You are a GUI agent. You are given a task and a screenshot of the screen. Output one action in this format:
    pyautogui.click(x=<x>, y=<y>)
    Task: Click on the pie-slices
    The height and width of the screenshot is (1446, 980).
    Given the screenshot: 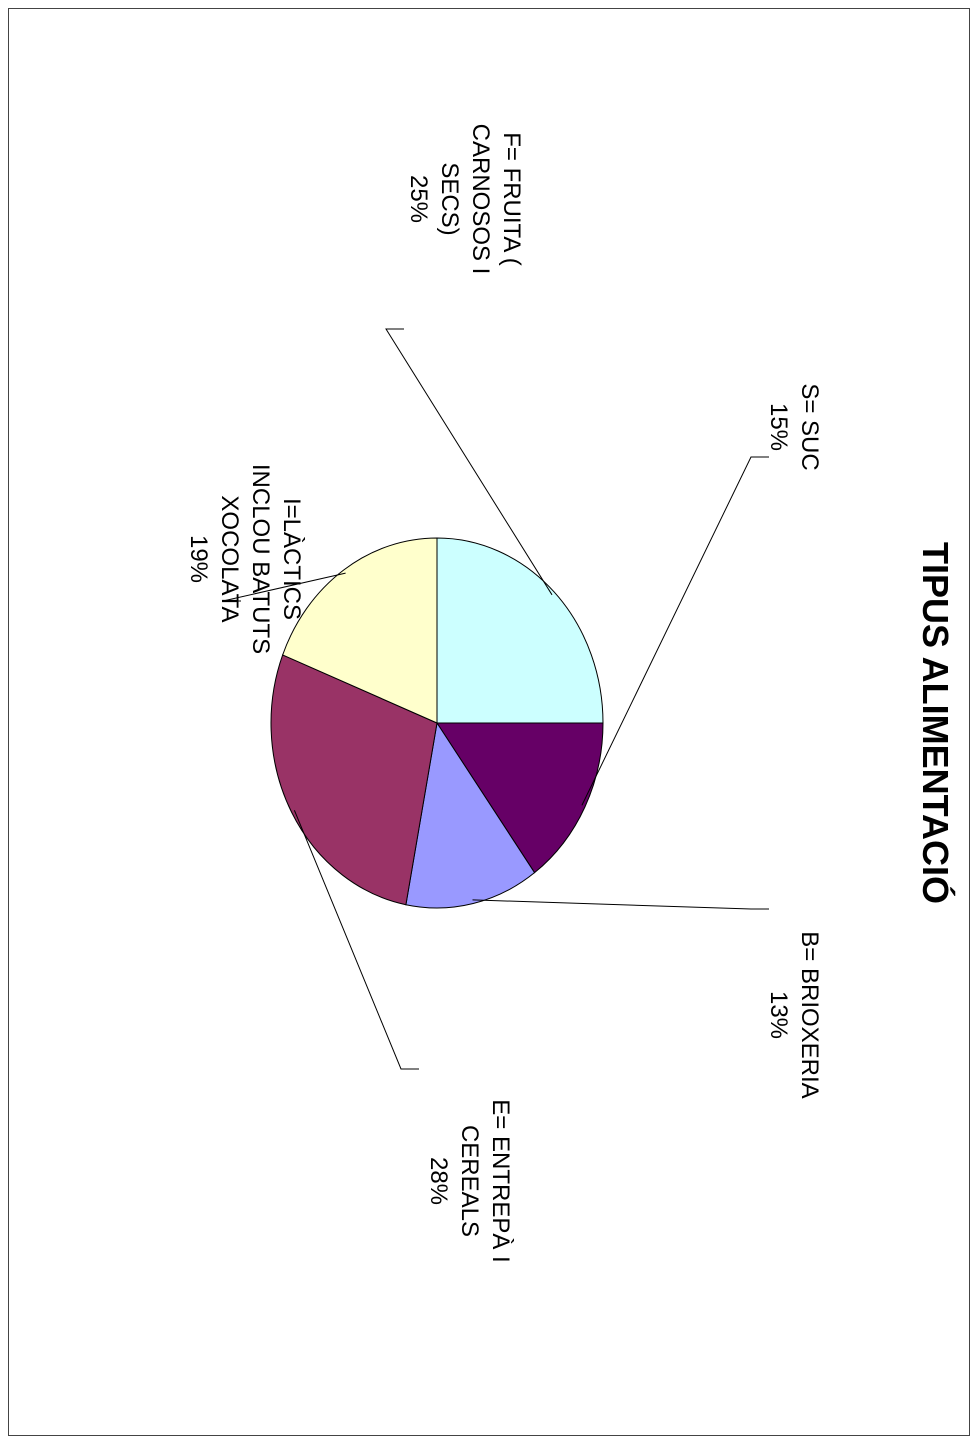 What is the action you would take?
    pyautogui.click(x=437, y=723)
    